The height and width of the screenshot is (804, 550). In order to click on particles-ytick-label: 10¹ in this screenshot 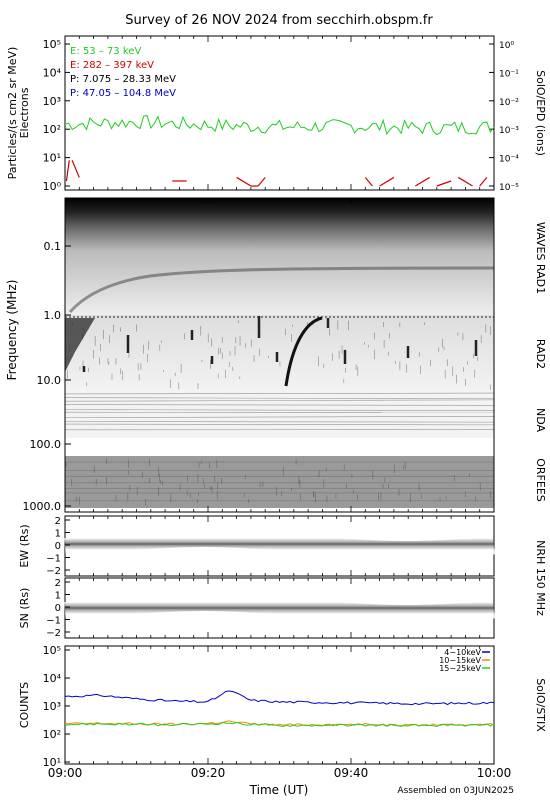, I will do `click(52, 158)`.